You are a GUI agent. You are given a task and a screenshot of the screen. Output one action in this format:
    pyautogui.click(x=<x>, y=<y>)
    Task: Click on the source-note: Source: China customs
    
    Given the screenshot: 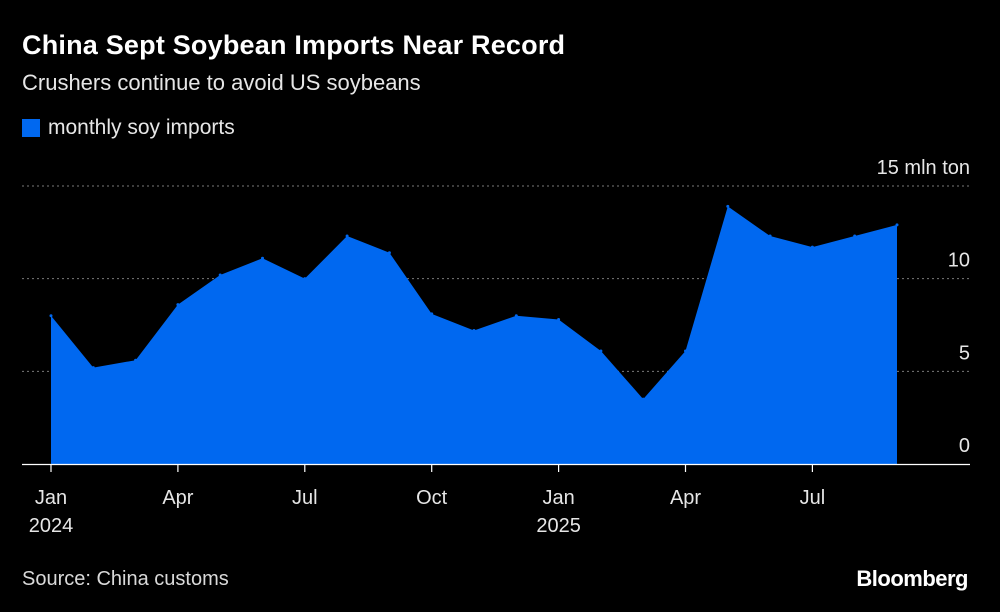 What is the action you would take?
    pyautogui.click(x=125, y=579)
    